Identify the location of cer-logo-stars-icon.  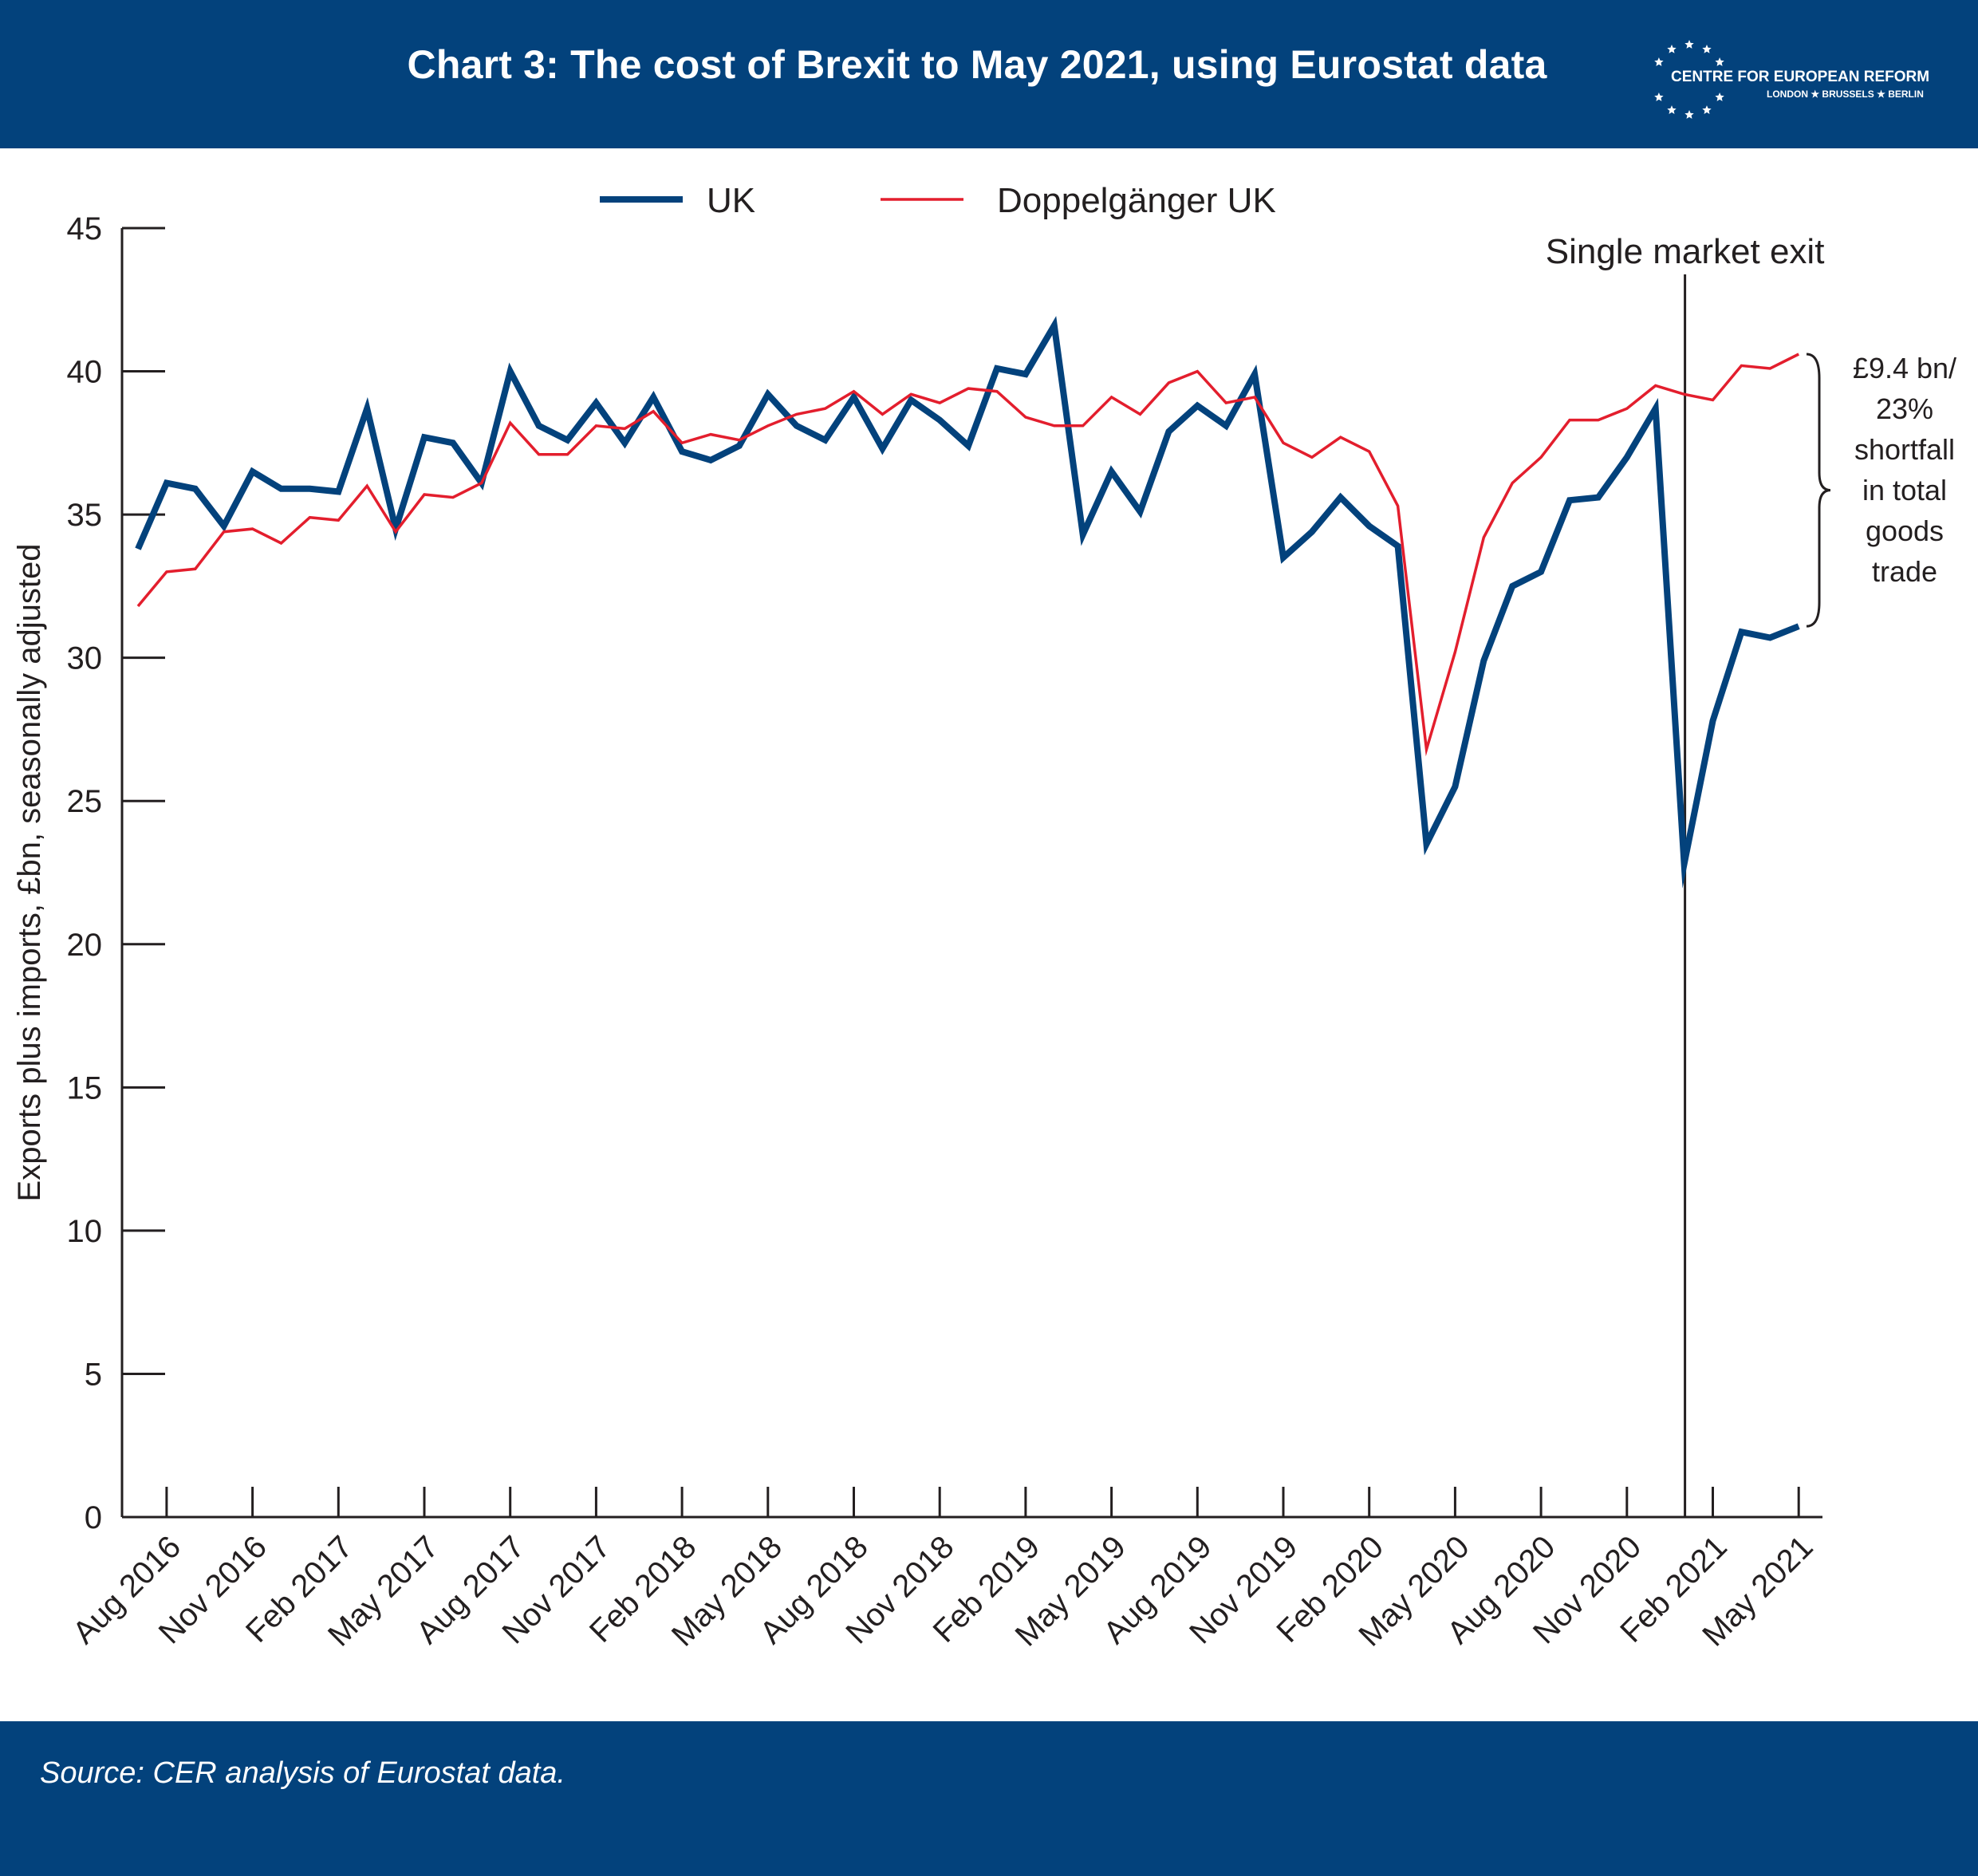
(1689, 79).